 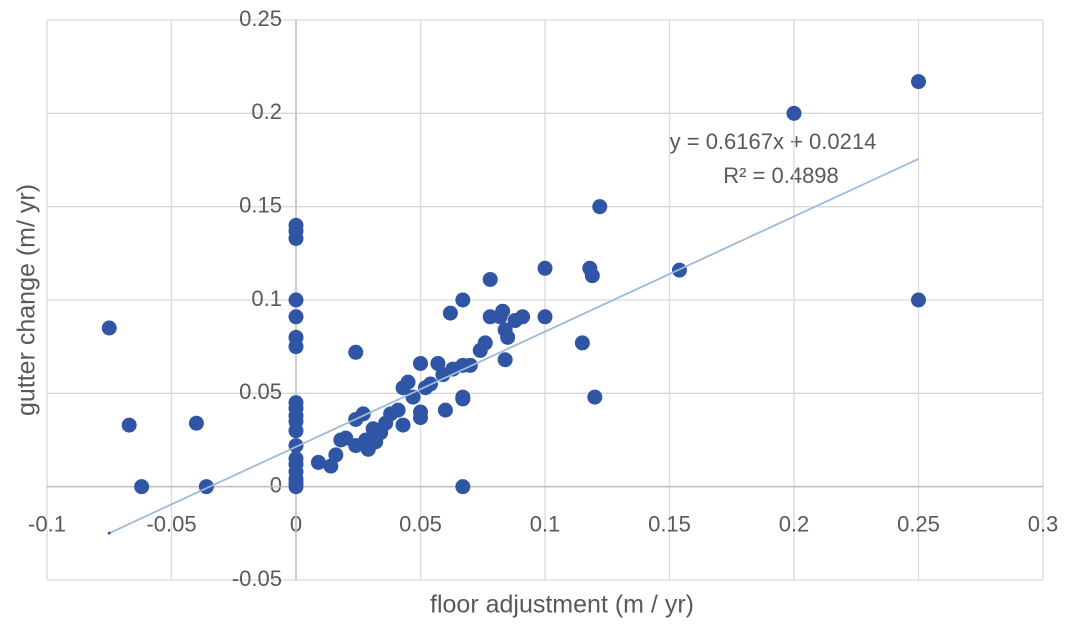 What do you see at coordinates (276, 484) in the screenshot?
I see `y-tick-label: 0` at bounding box center [276, 484].